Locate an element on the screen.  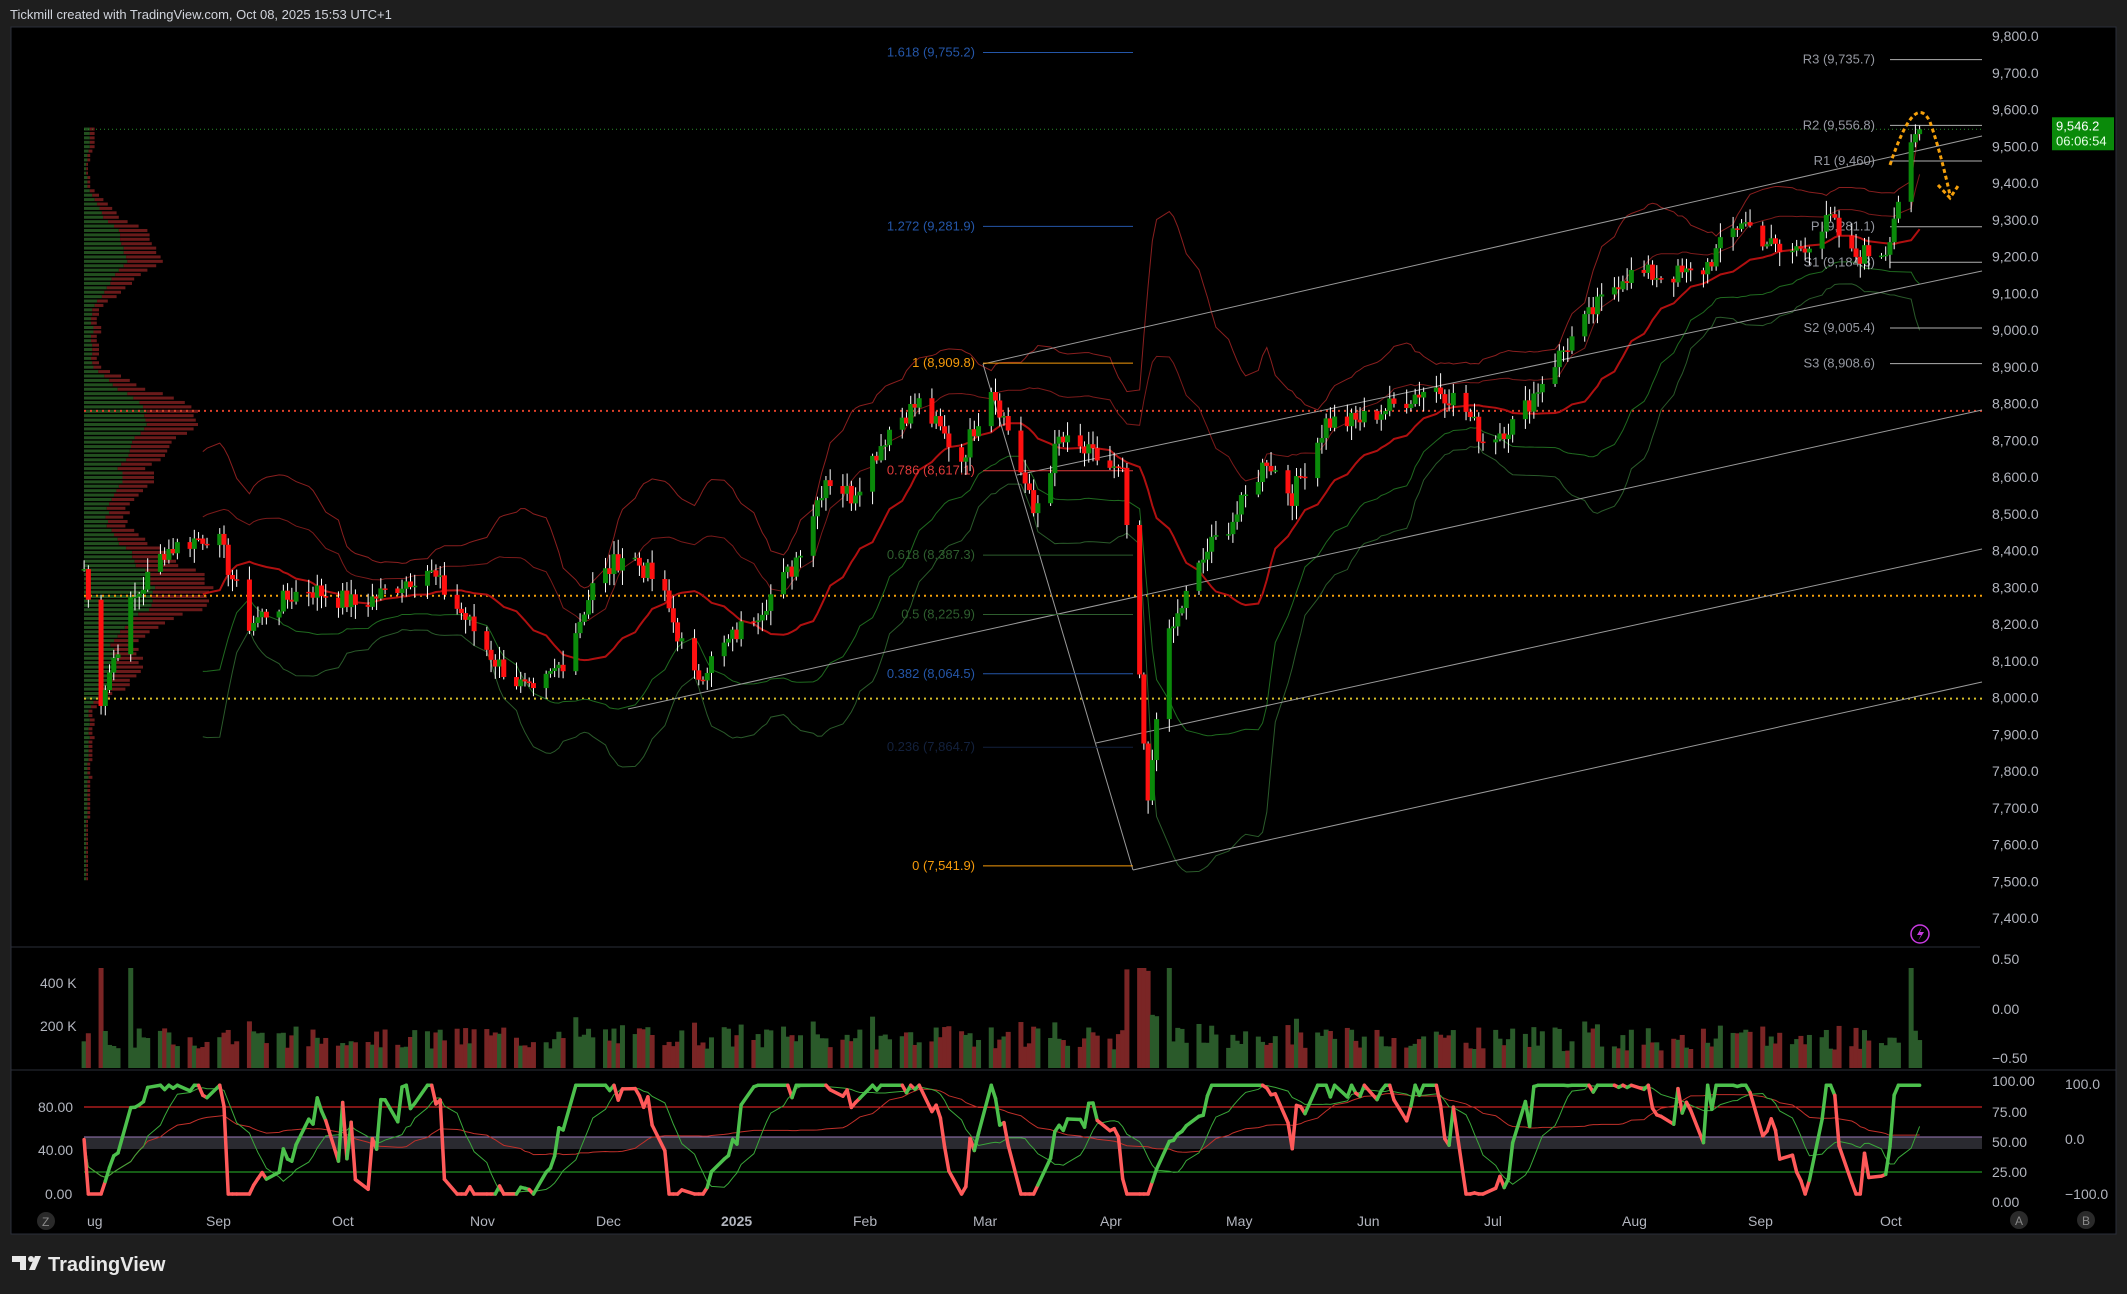
price-axis-label: 7,600.0 is located at coordinates (2015, 845).